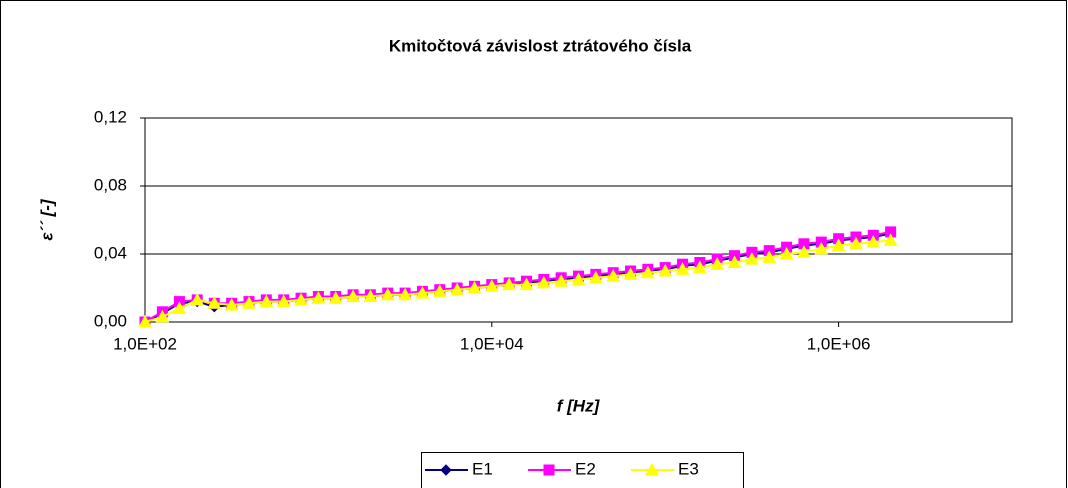  What do you see at coordinates (482, 468) in the screenshot?
I see `legend-label: E1` at bounding box center [482, 468].